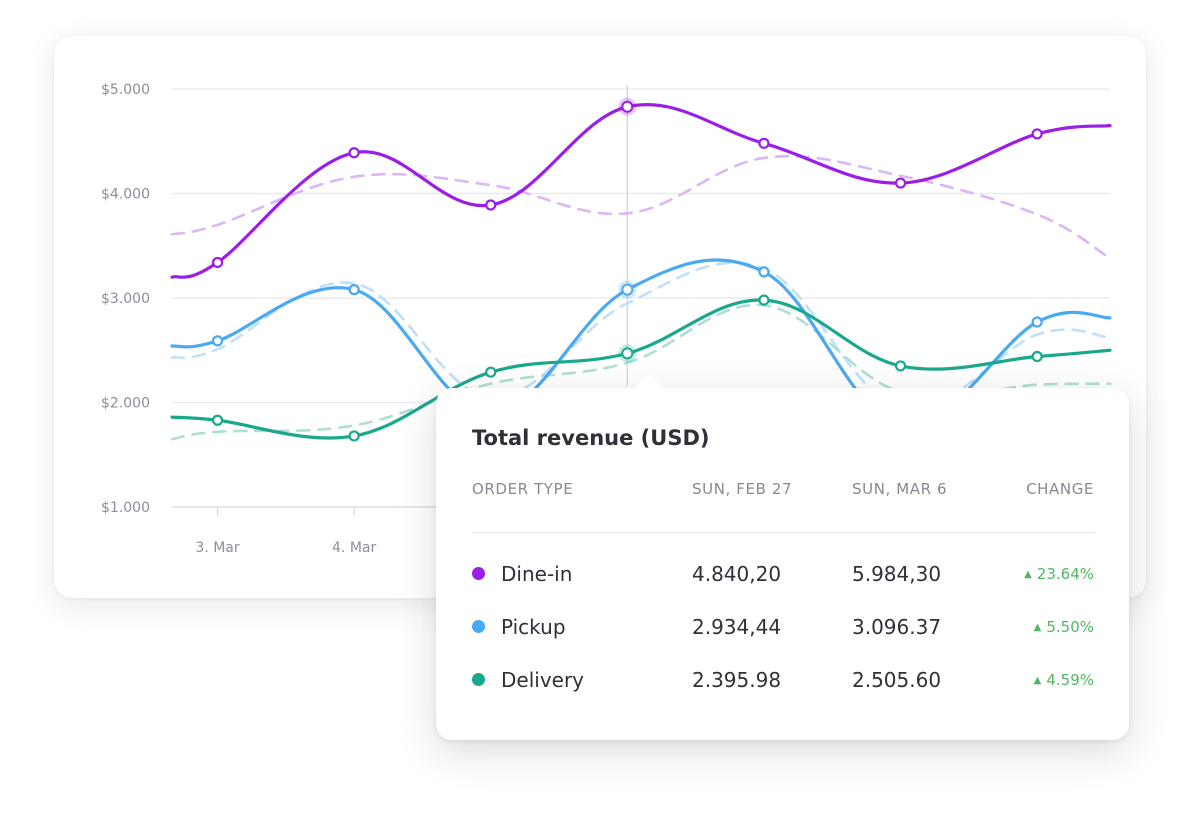 The height and width of the screenshot is (820, 1200). What do you see at coordinates (217, 548) in the screenshot?
I see `x-tick-label: 3. Mar` at bounding box center [217, 548].